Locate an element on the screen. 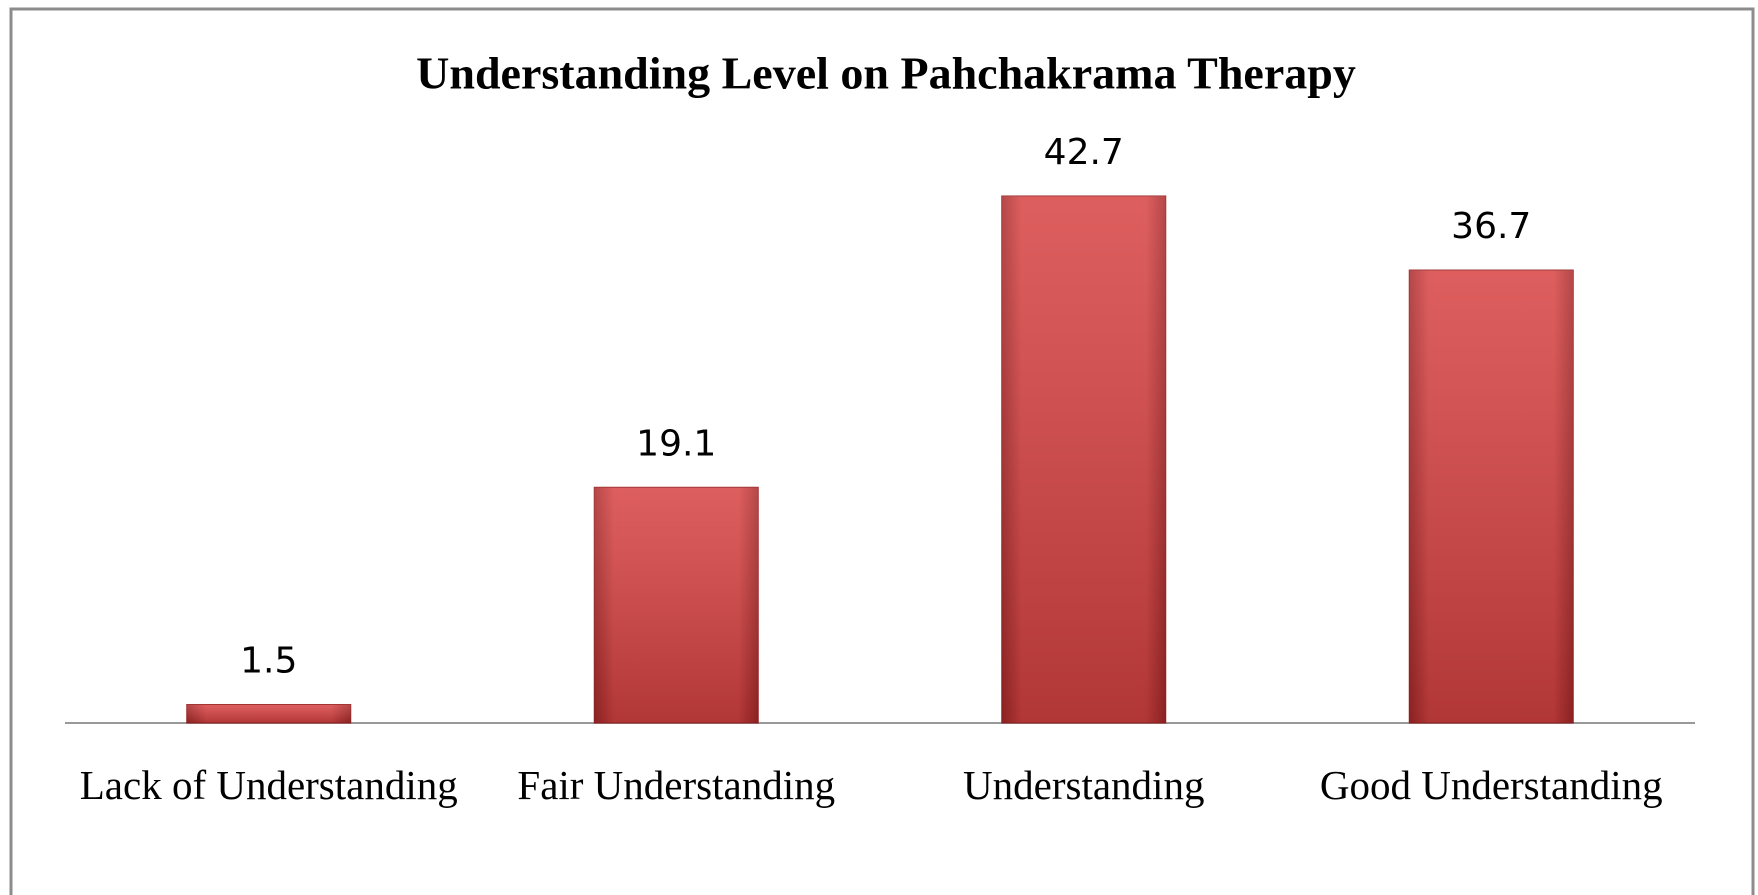  value-label: 19.1 is located at coordinates (676, 443).